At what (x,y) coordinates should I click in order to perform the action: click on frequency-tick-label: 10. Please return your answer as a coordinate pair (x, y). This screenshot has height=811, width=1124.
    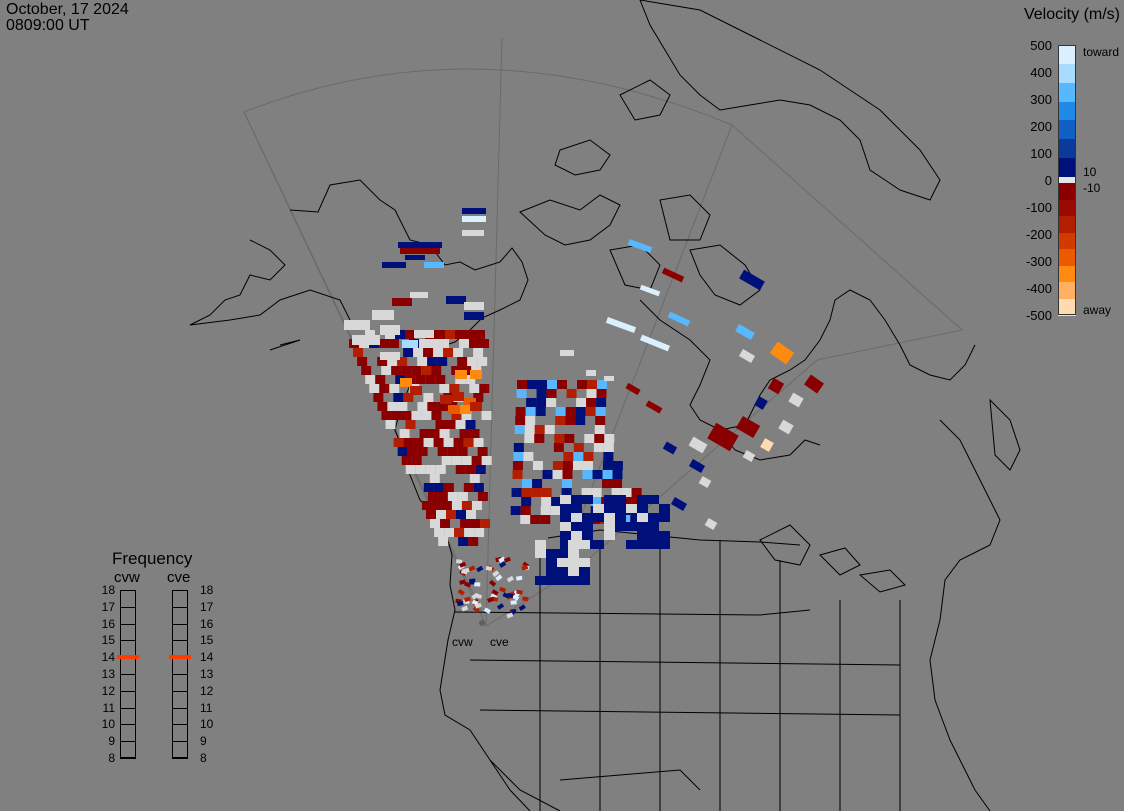
    Looking at the image, I should click on (108, 724).